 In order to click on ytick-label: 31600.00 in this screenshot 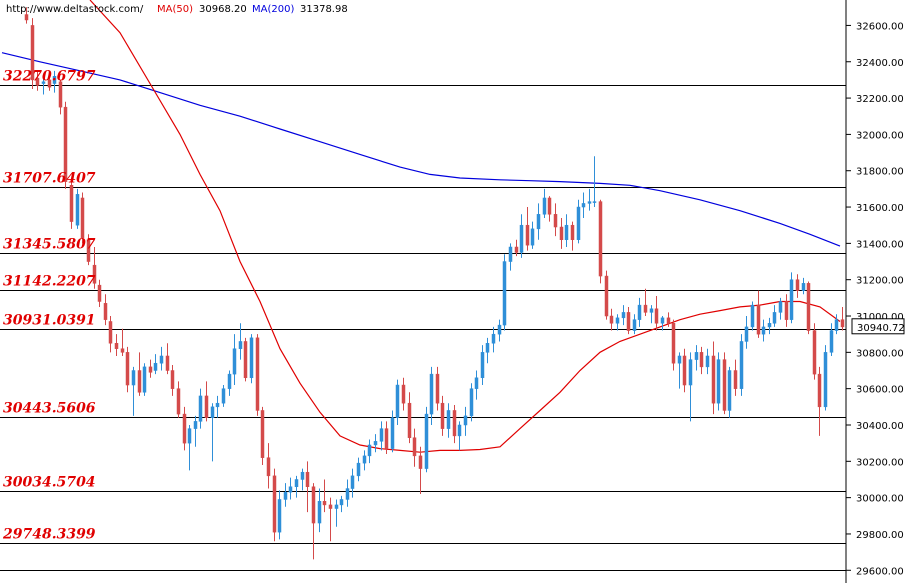, I will do `click(880, 208)`.